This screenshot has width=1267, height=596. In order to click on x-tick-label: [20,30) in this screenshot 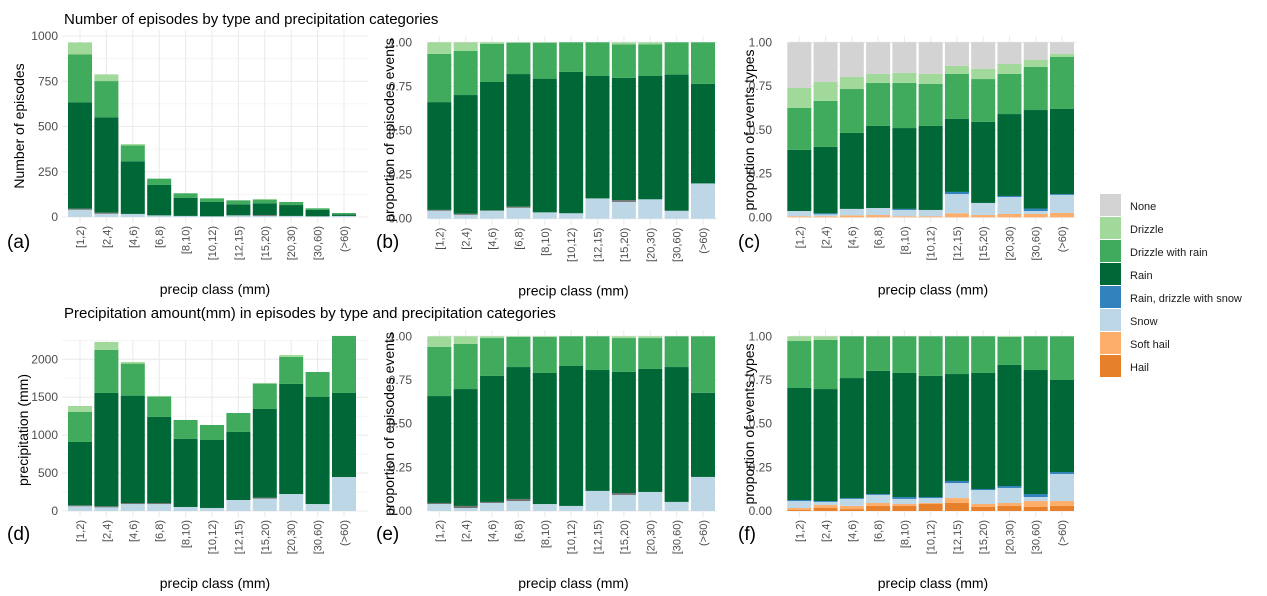, I will do `click(1010, 537)`.